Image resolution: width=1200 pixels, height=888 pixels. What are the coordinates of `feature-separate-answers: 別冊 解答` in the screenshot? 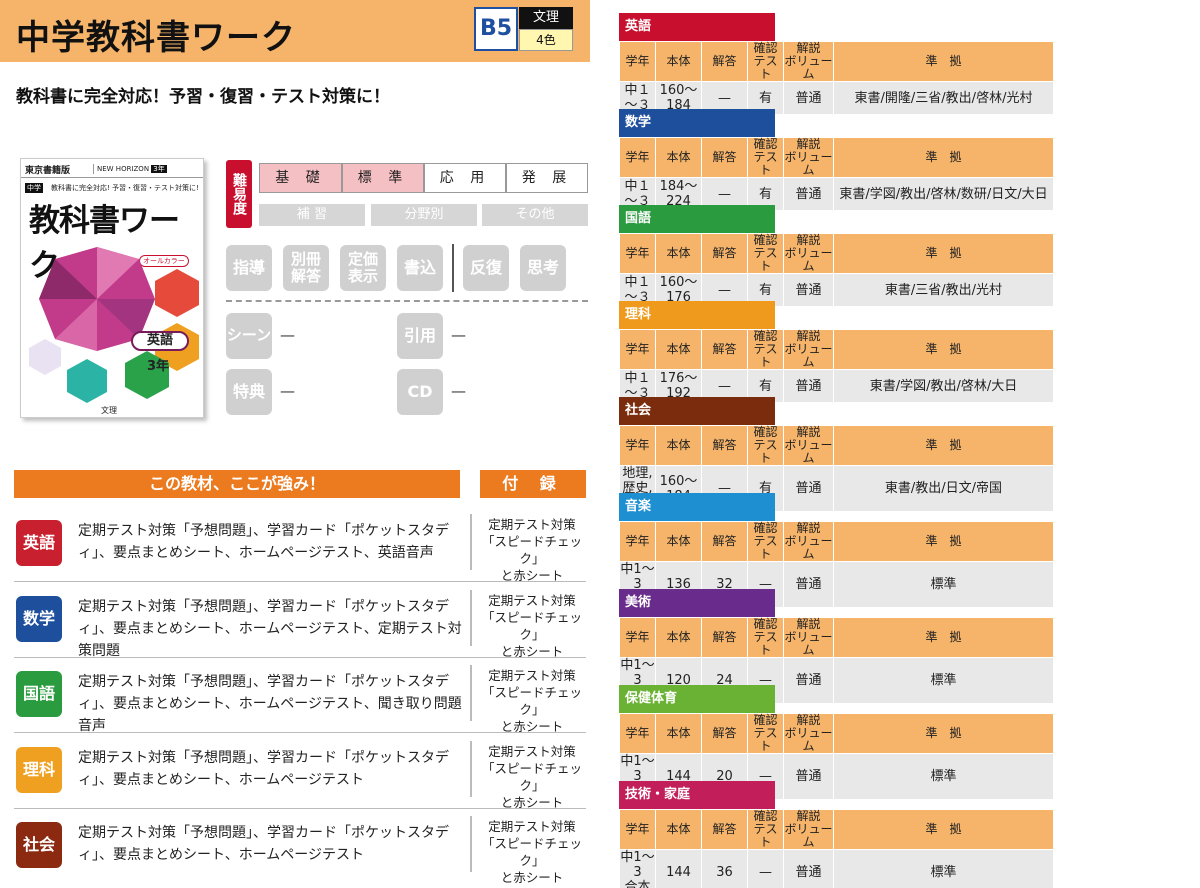 It's located at (306, 268).